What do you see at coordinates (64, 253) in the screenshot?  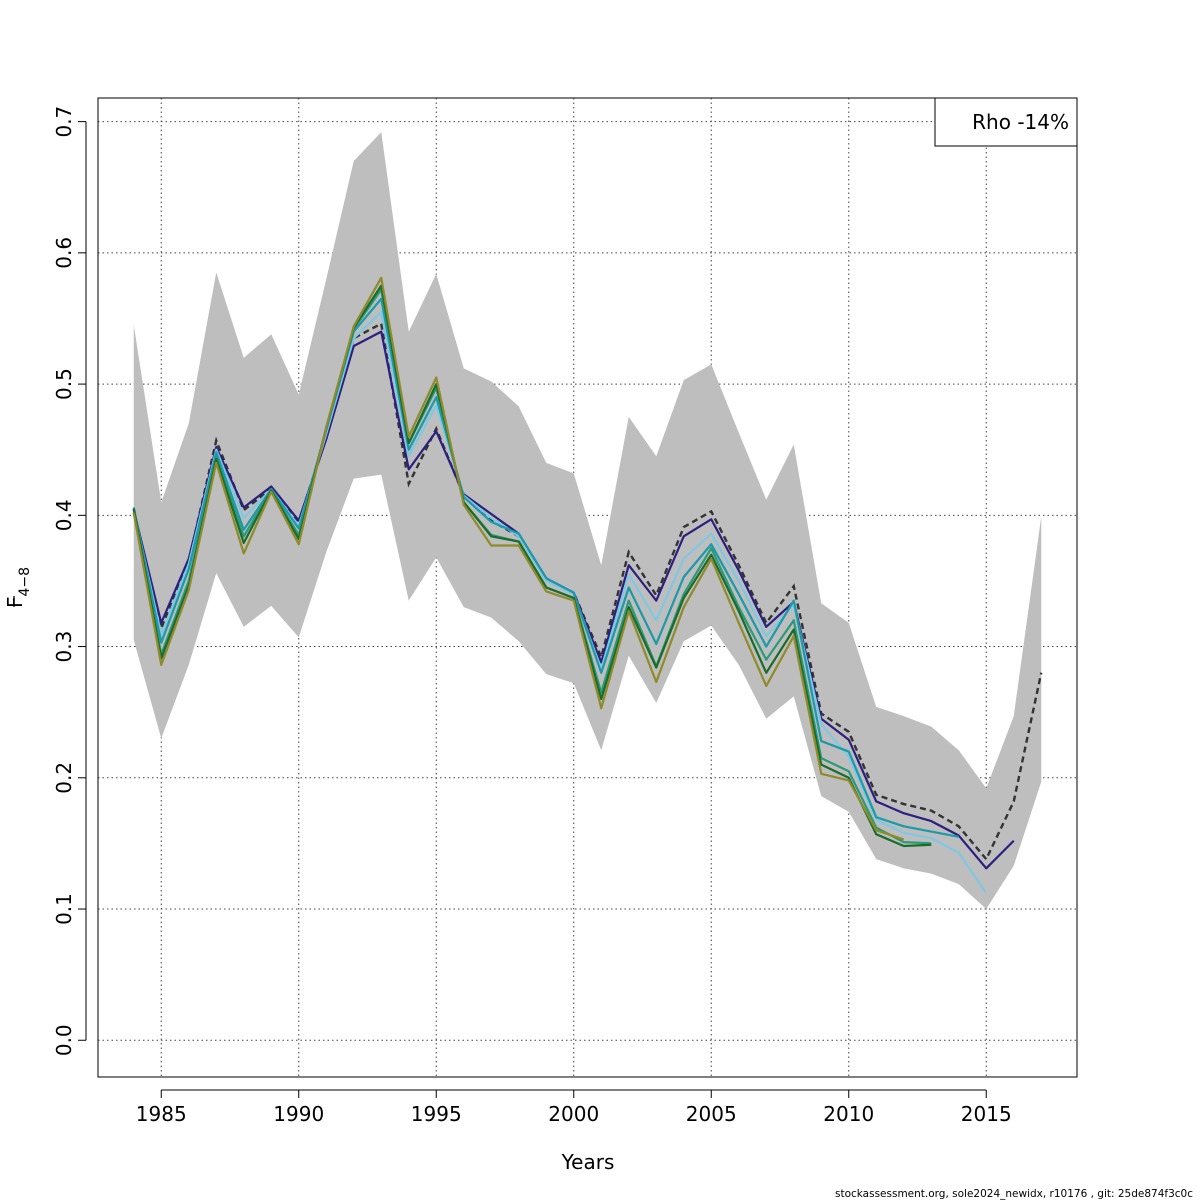 I see `y-tick-label-0.6: 0.6` at bounding box center [64, 253].